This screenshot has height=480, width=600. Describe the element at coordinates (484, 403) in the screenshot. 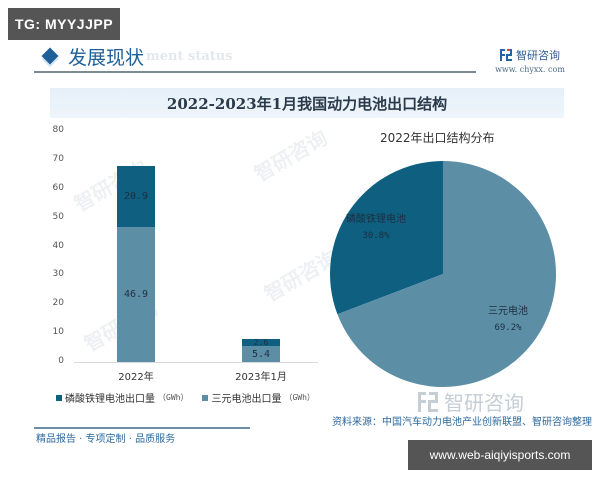

I see `footer-brand-text: 智研咨询` at that location.